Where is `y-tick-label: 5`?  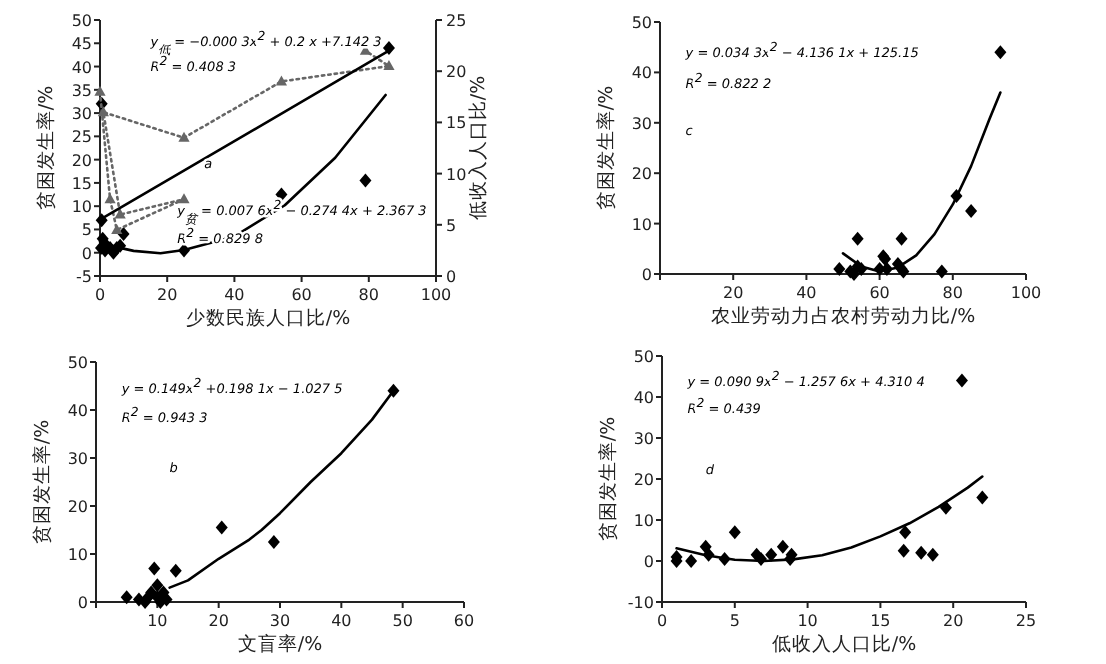
y-tick-label: 5 is located at coordinates (86, 230).